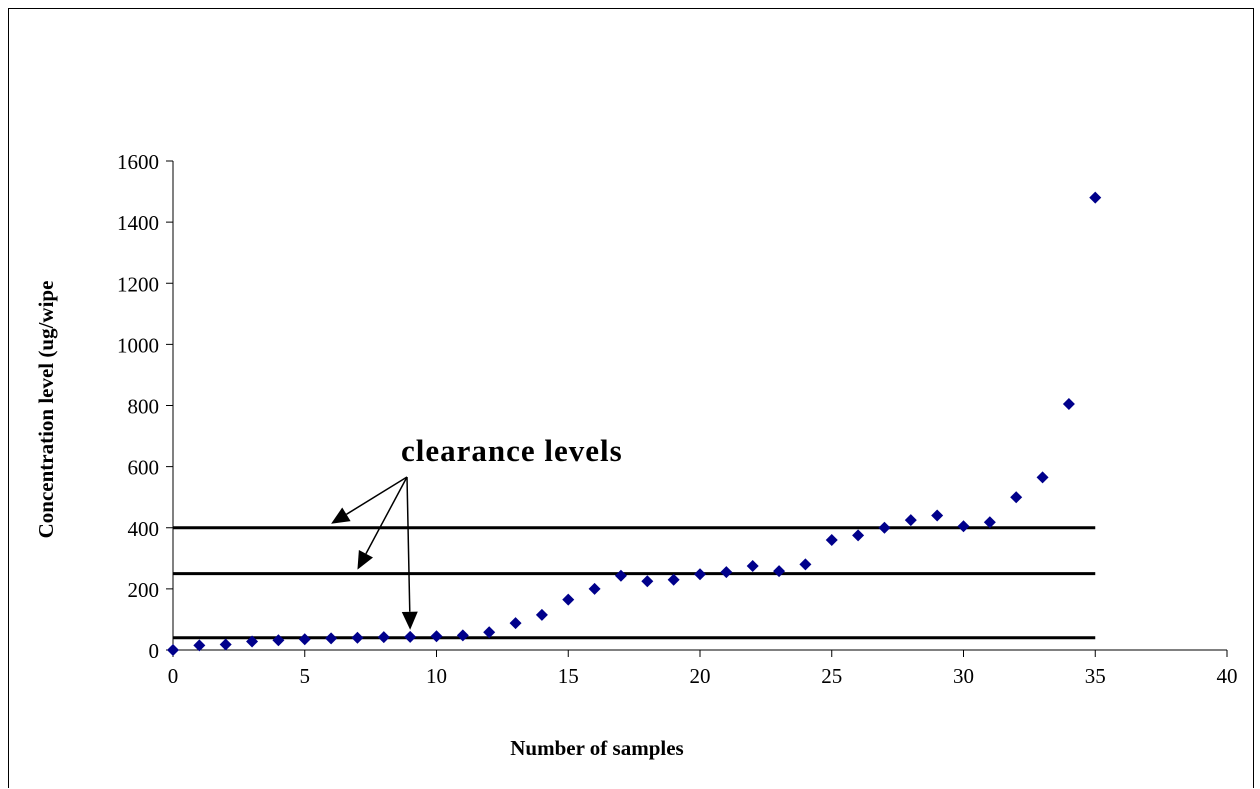 The height and width of the screenshot is (789, 1260). Describe the element at coordinates (831, 676) in the screenshot. I see `x-tick-label: 25` at that location.